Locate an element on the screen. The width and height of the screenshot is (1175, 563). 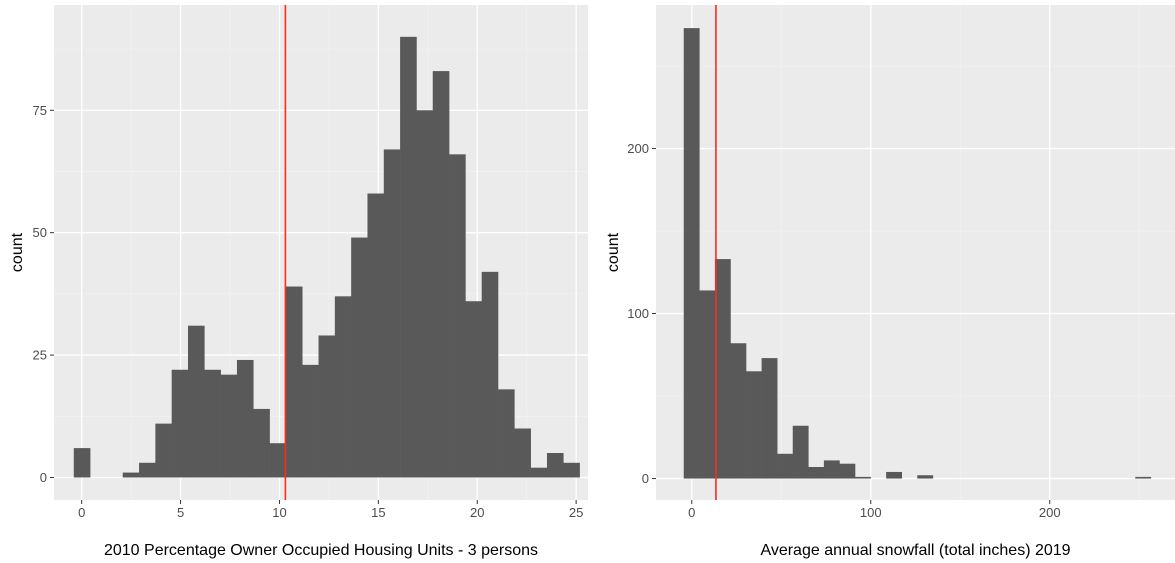
x-tick-label: 5 is located at coordinates (180, 512).